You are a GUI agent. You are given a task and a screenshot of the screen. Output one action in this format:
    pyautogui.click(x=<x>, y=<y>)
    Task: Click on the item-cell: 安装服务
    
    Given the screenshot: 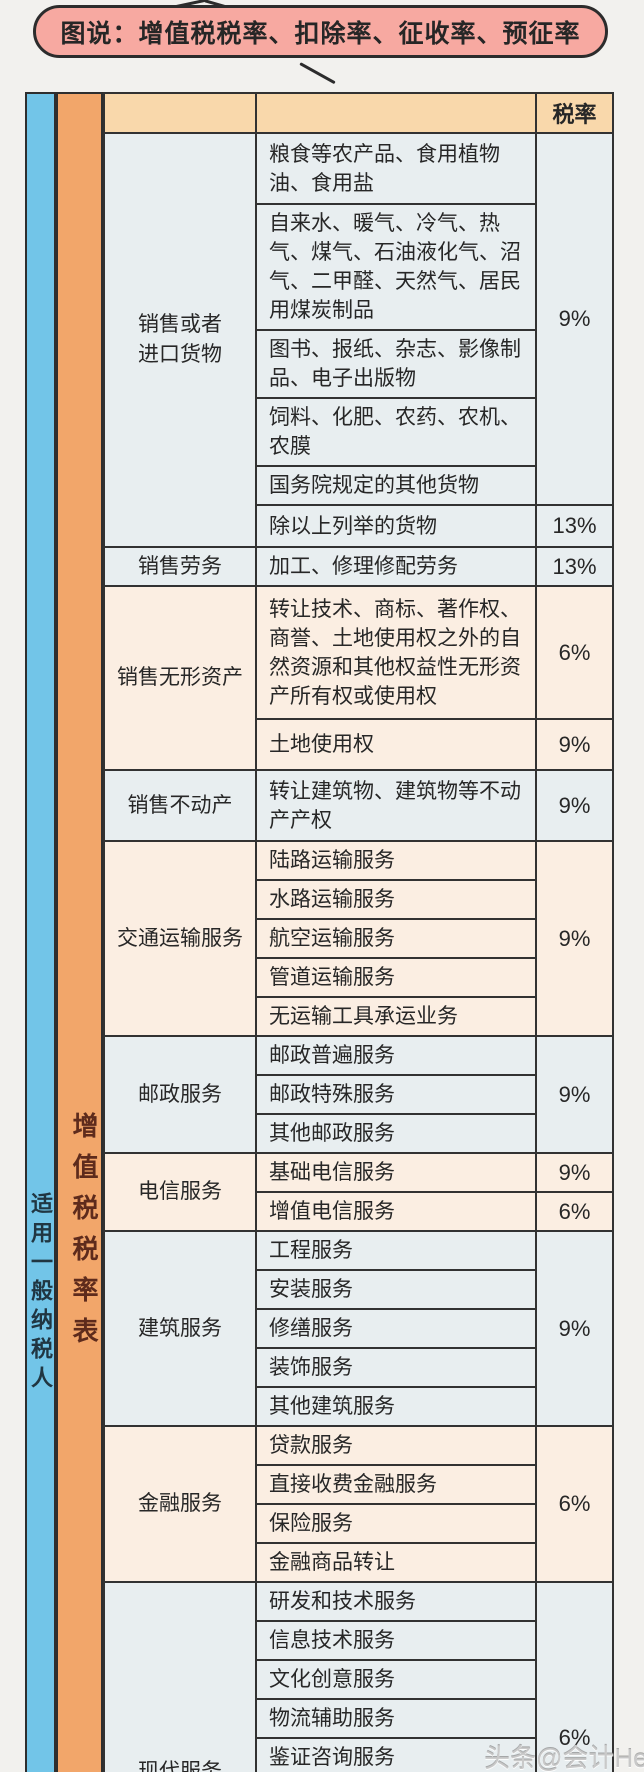 What is the action you would take?
    pyautogui.click(x=396, y=1289)
    